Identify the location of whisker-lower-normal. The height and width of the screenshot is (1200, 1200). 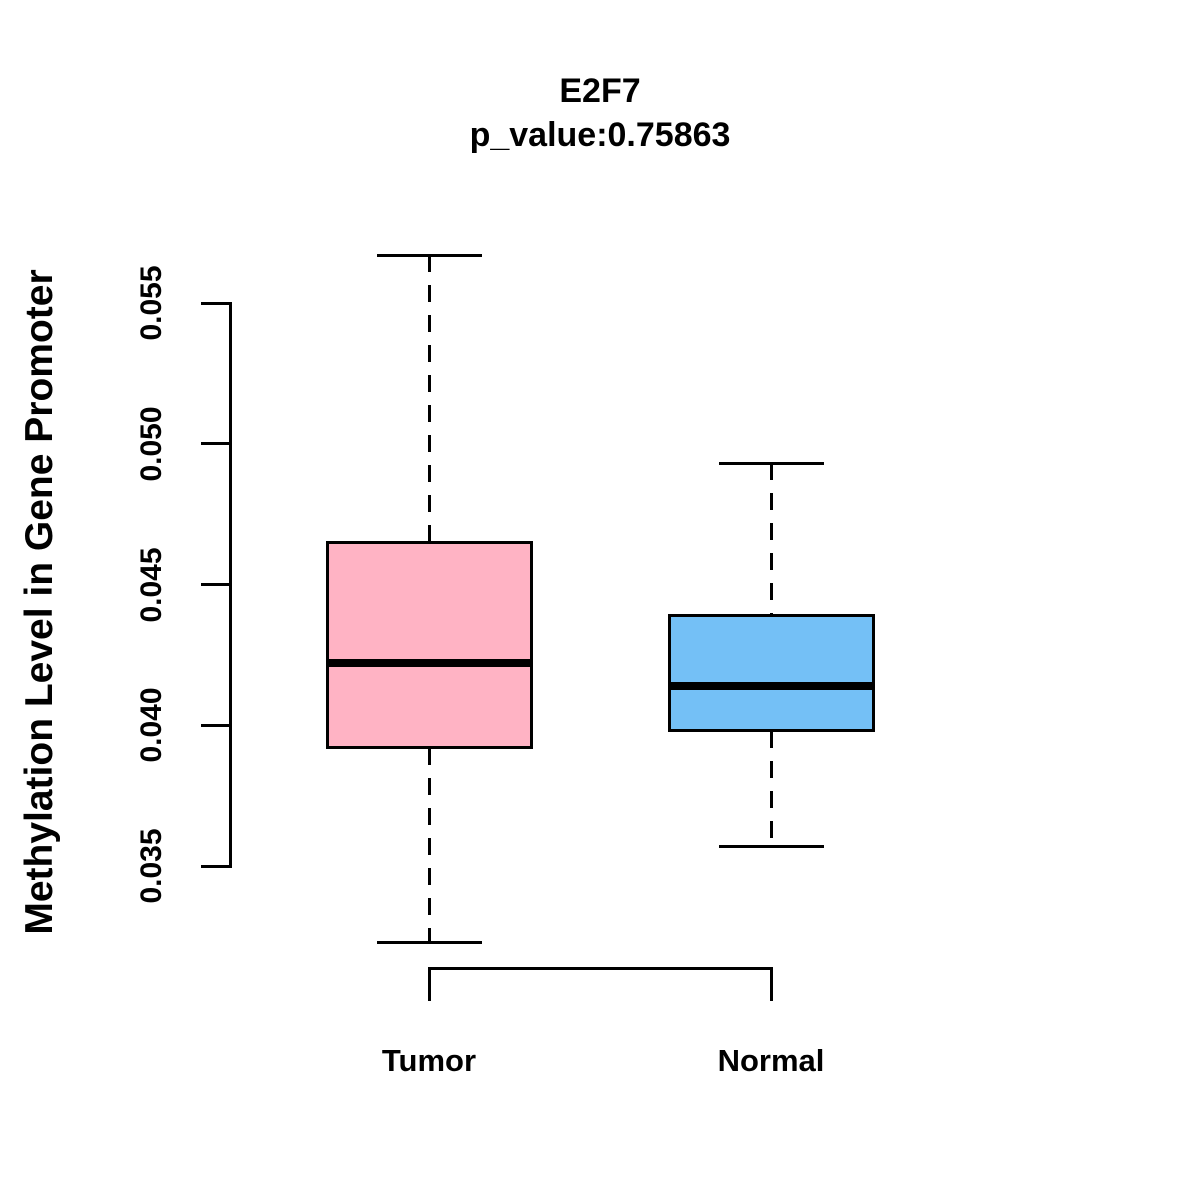
(771, 788).